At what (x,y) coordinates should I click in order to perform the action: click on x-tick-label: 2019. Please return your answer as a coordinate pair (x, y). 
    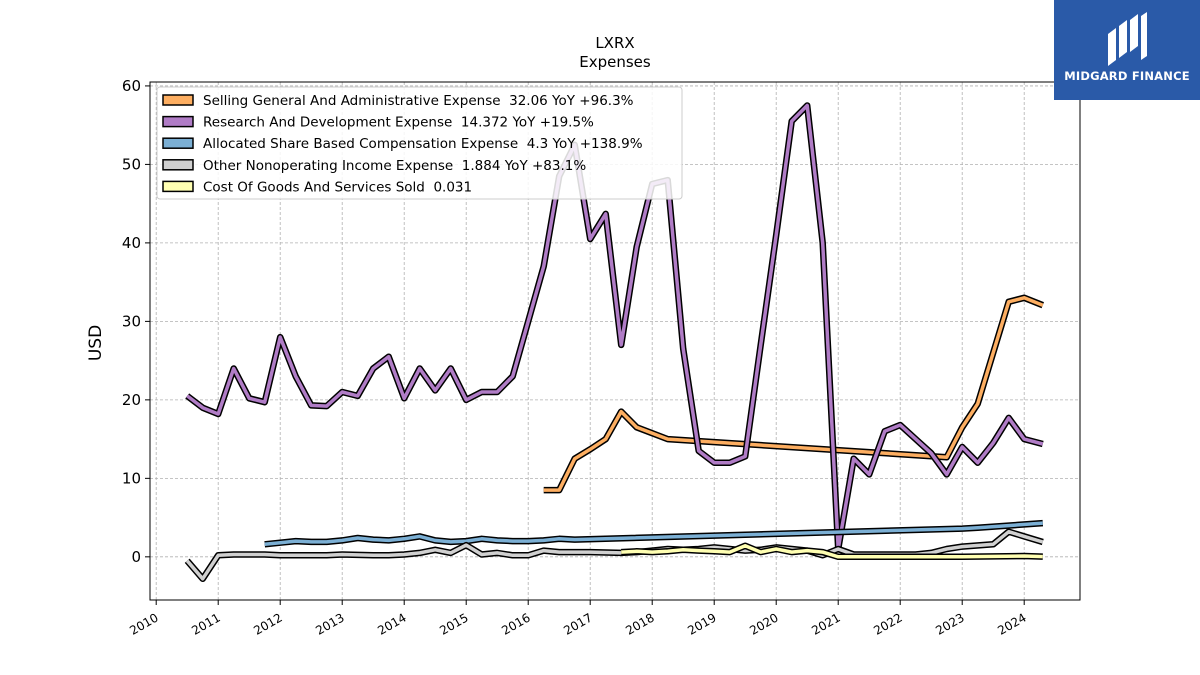
    Looking at the image, I should click on (701, 623).